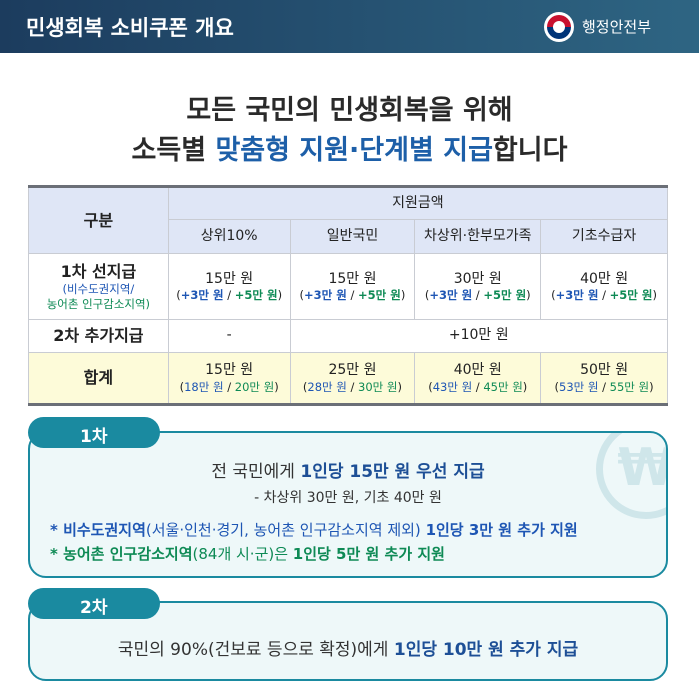  What do you see at coordinates (173, 150) in the screenshot?
I see `headline-prefix: 소득별` at bounding box center [173, 150].